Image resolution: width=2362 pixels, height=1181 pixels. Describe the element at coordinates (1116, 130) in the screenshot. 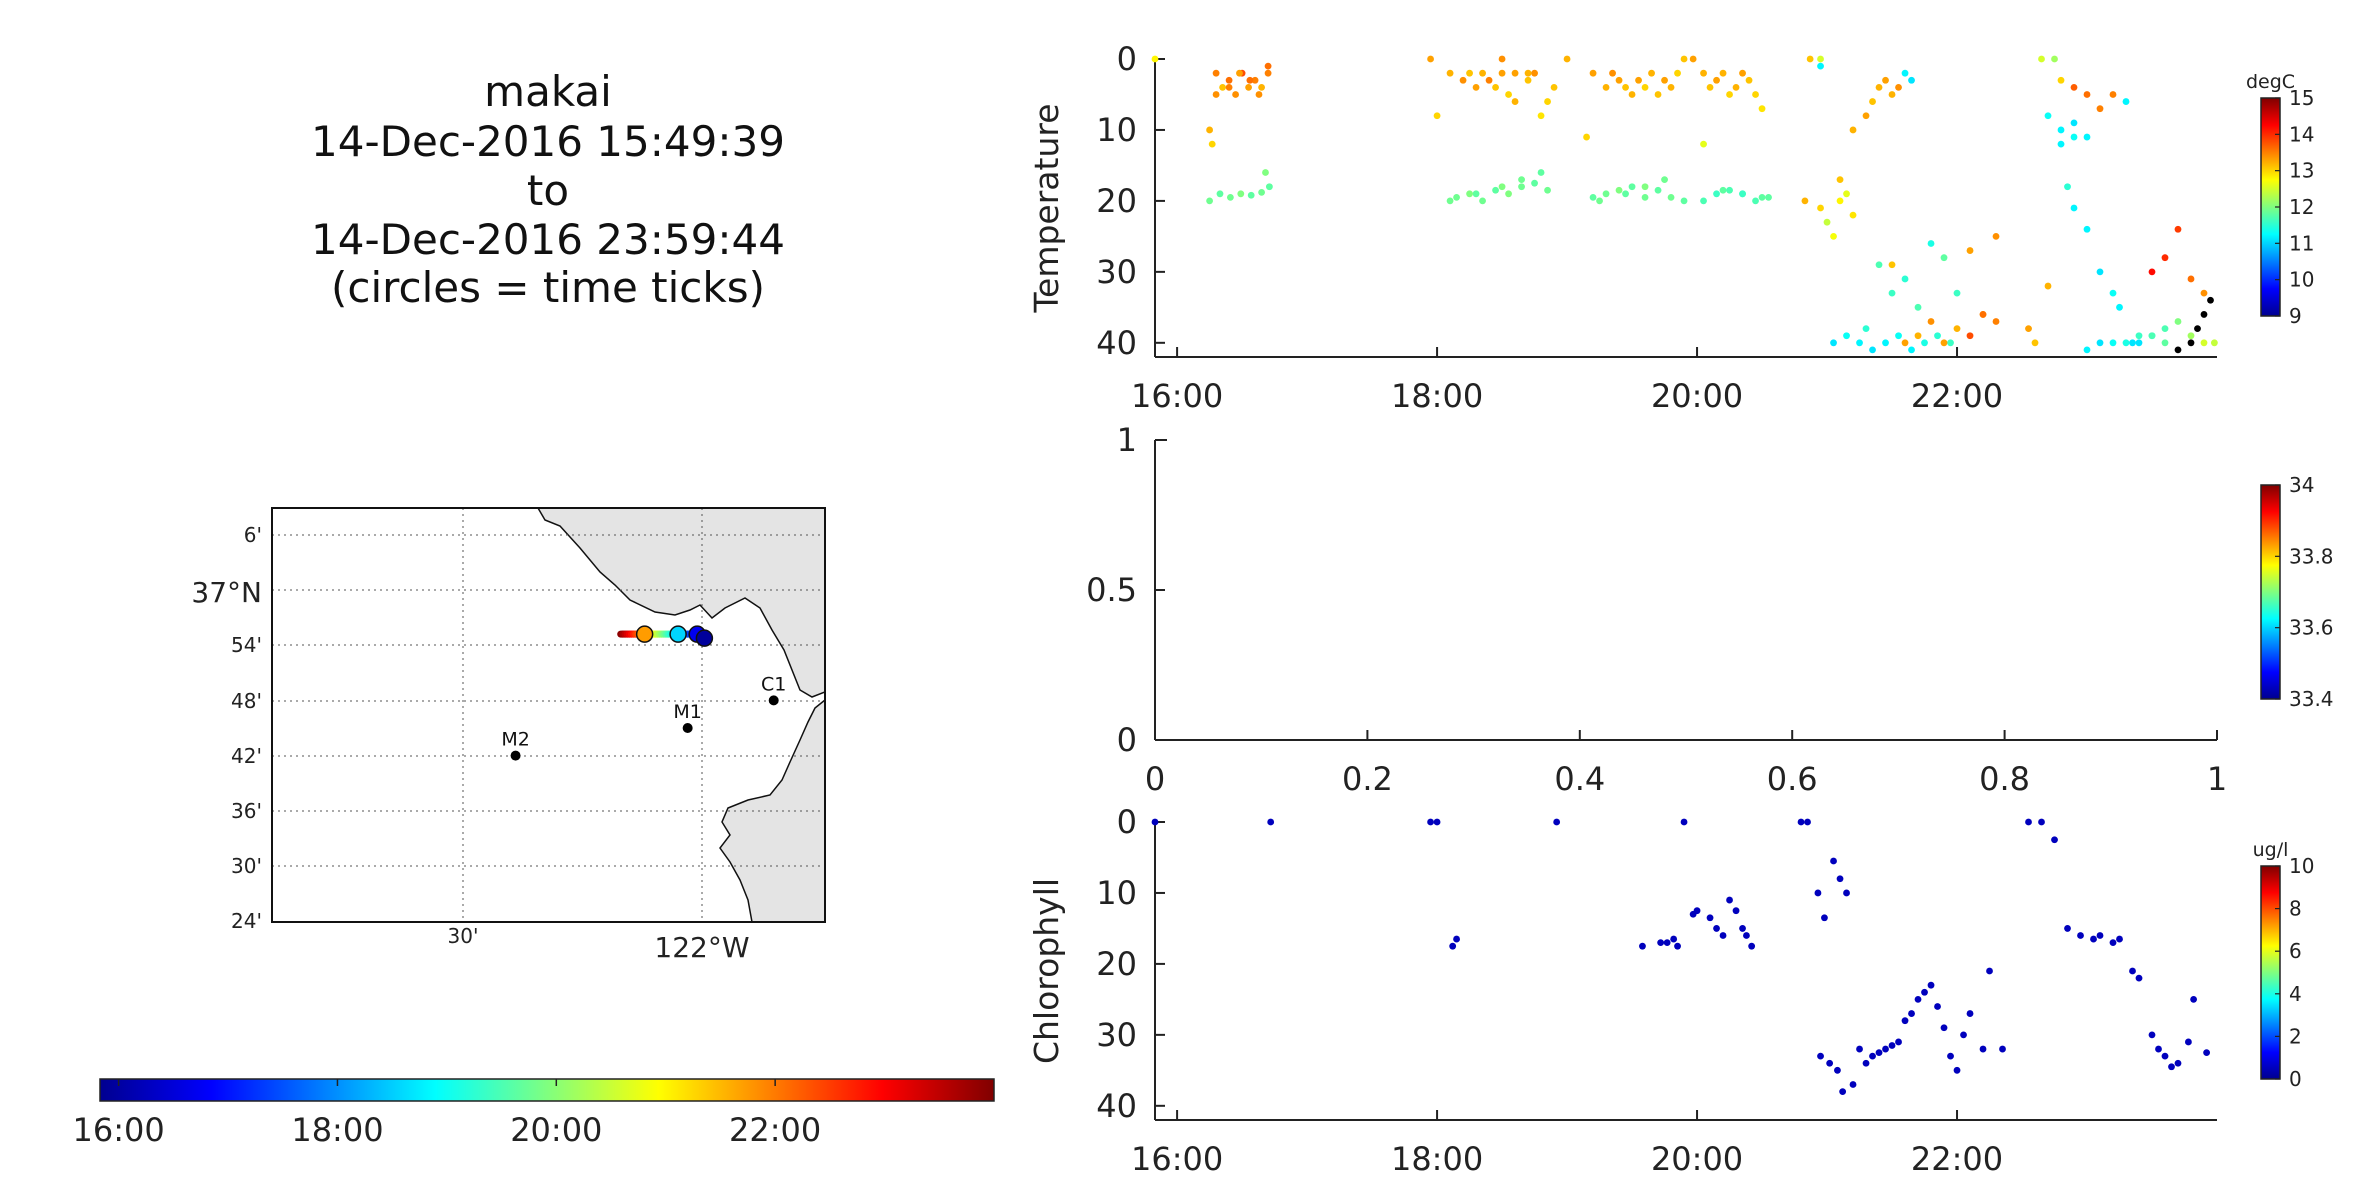

I see `y-tick-label: 10` at that location.